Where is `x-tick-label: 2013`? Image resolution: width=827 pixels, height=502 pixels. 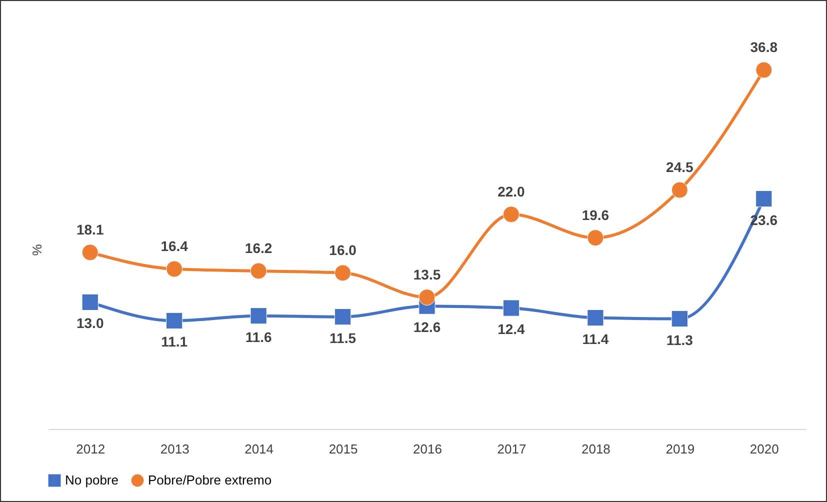 x-tick-label: 2013 is located at coordinates (175, 449).